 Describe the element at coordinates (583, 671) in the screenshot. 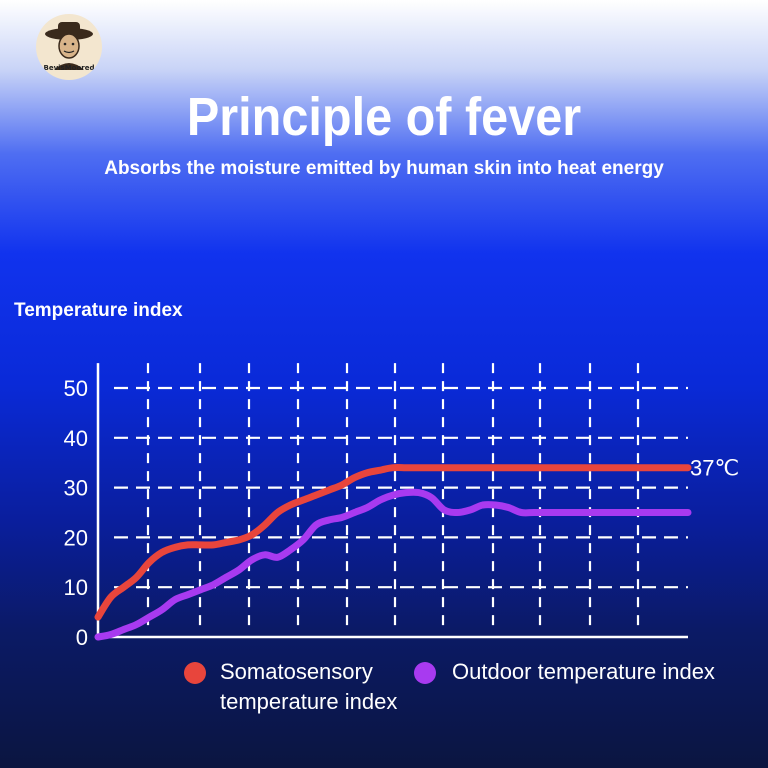

I see `legend-label-outdoor: Outdoor temperature index` at that location.